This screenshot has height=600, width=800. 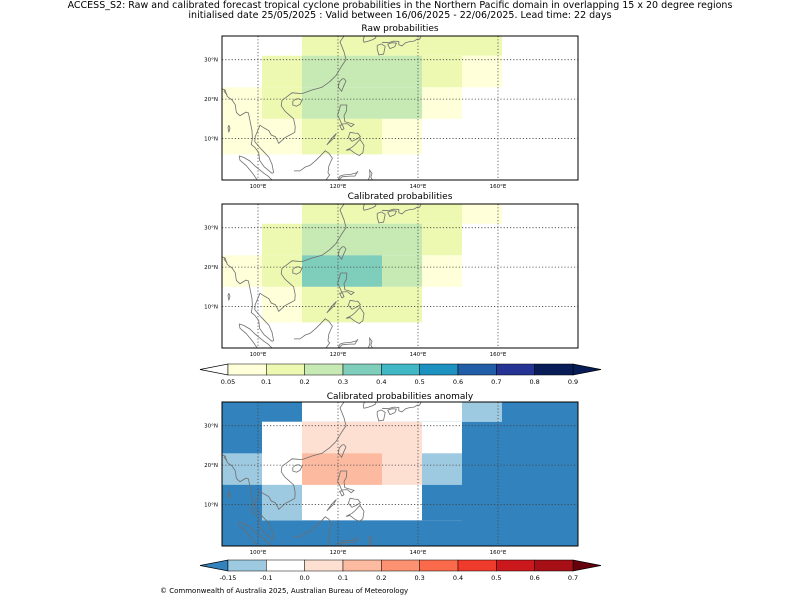 What do you see at coordinates (304, 578) in the screenshot?
I see `colorbar-tick-label: 0.0` at bounding box center [304, 578].